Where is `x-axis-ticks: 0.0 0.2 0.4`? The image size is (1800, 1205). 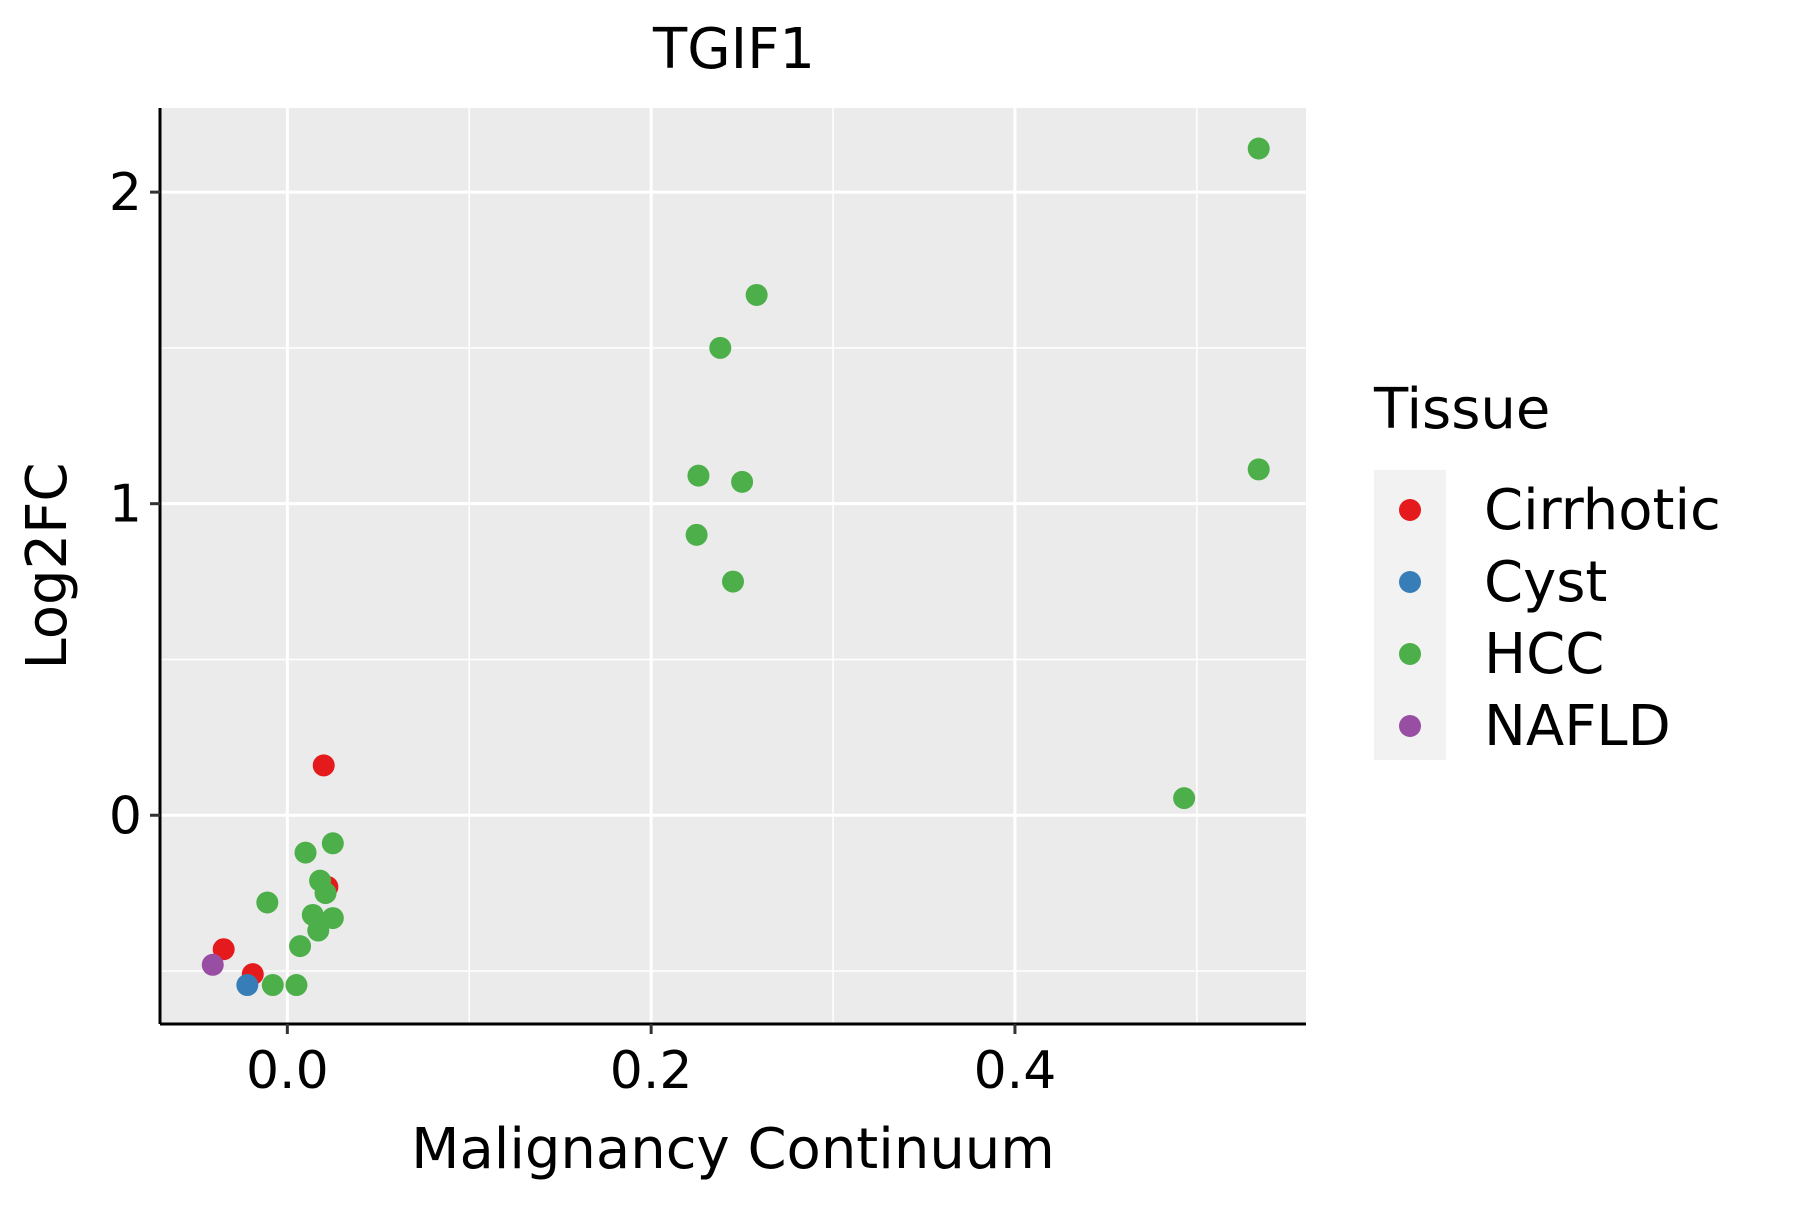 x-axis-ticks: 0.0 0.2 0.4 is located at coordinates (651, 1062).